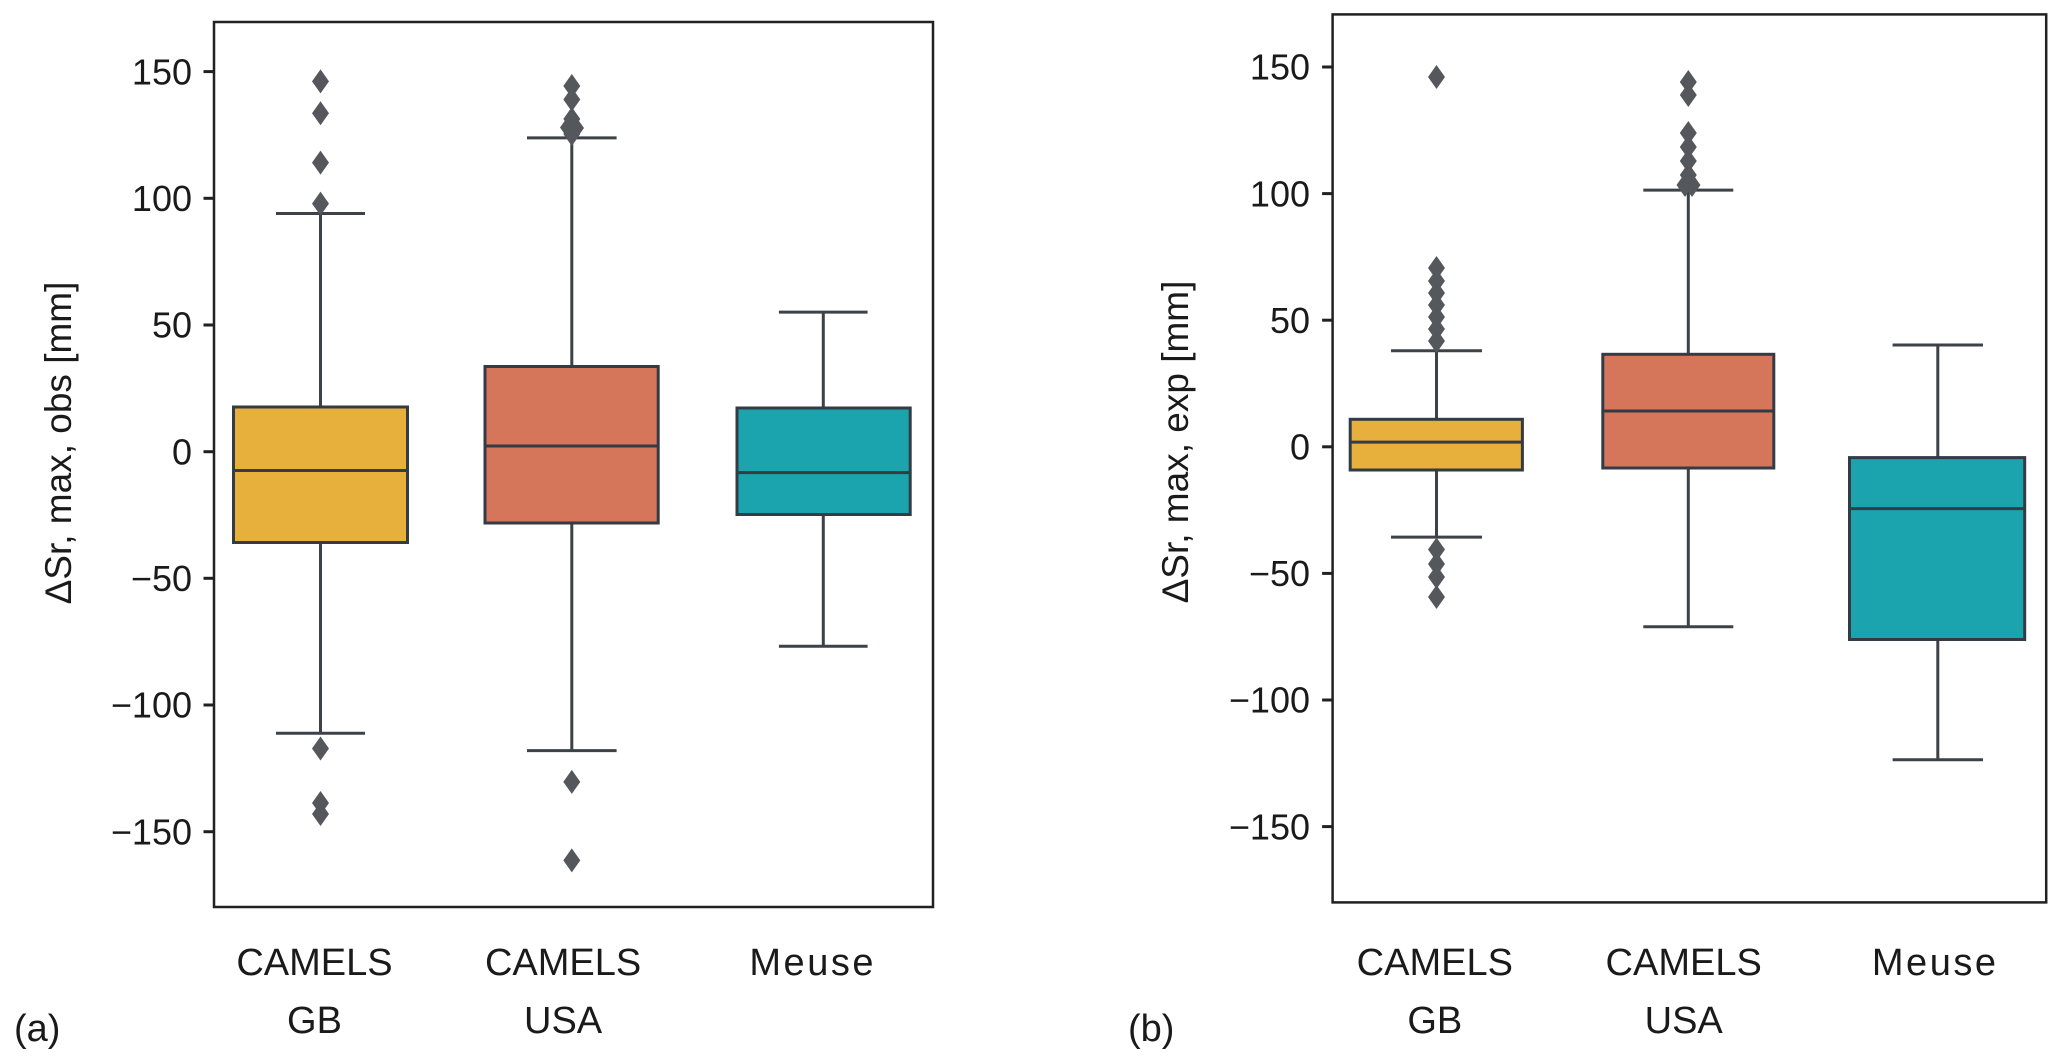  Describe the element at coordinates (37, 1029) in the screenshot. I see `svg-text: (a)` at that location.